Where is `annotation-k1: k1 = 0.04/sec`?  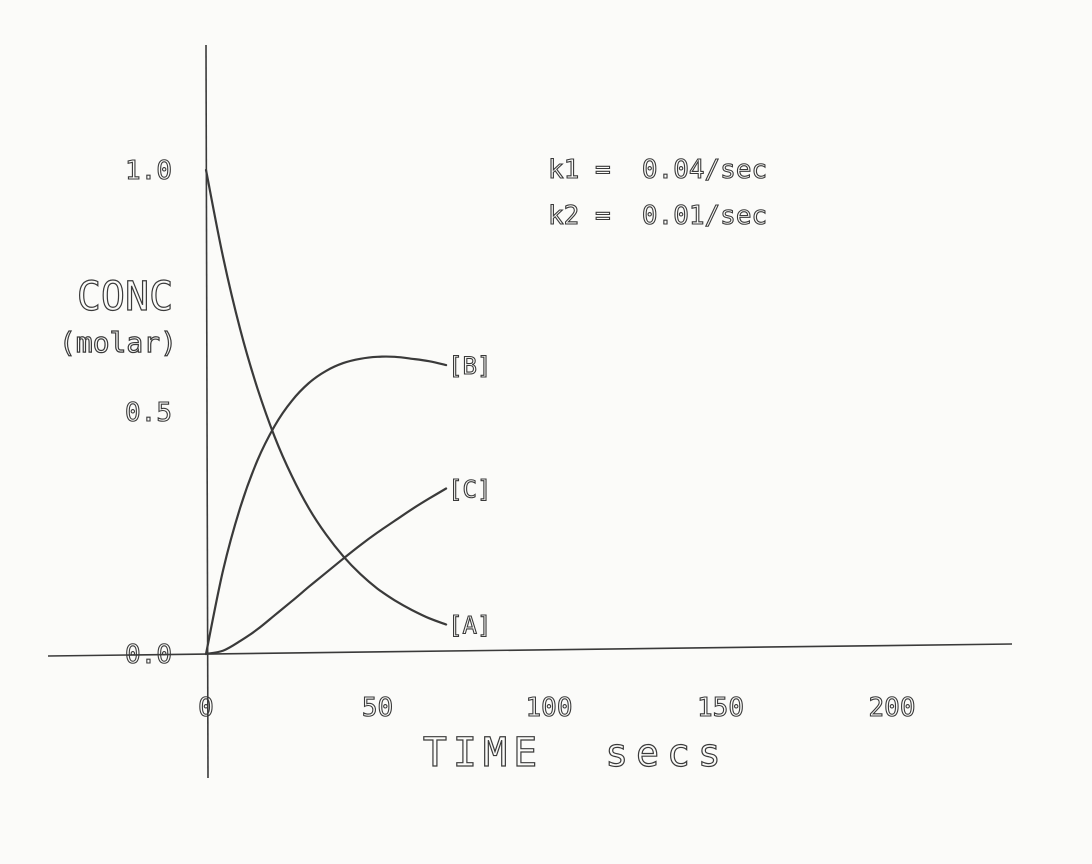 annotation-k1: k1 = 0.04/sec is located at coordinates (657, 170).